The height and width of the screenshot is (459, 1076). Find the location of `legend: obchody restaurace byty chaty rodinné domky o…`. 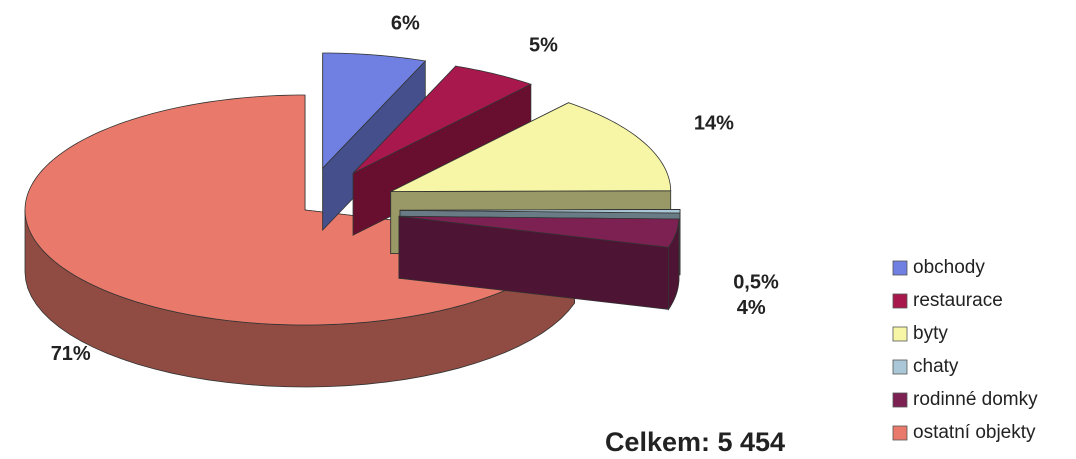

legend: obchody restaurace byty chaty rodinné domky o… is located at coordinates (965, 350).